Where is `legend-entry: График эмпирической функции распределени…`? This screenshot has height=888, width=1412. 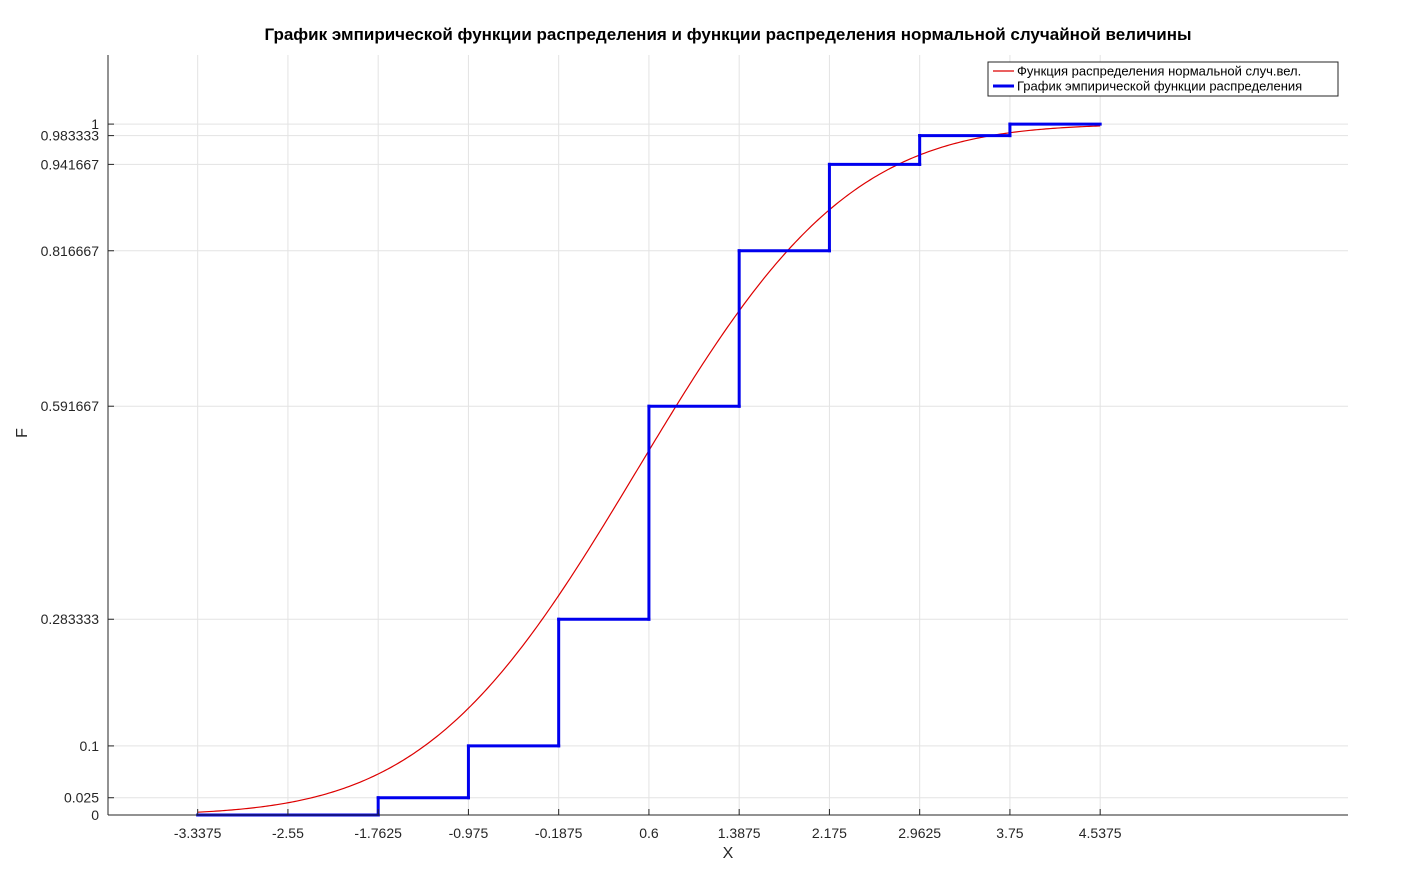
legend-entry: График эмпирической функции распределени… is located at coordinates (1159, 86).